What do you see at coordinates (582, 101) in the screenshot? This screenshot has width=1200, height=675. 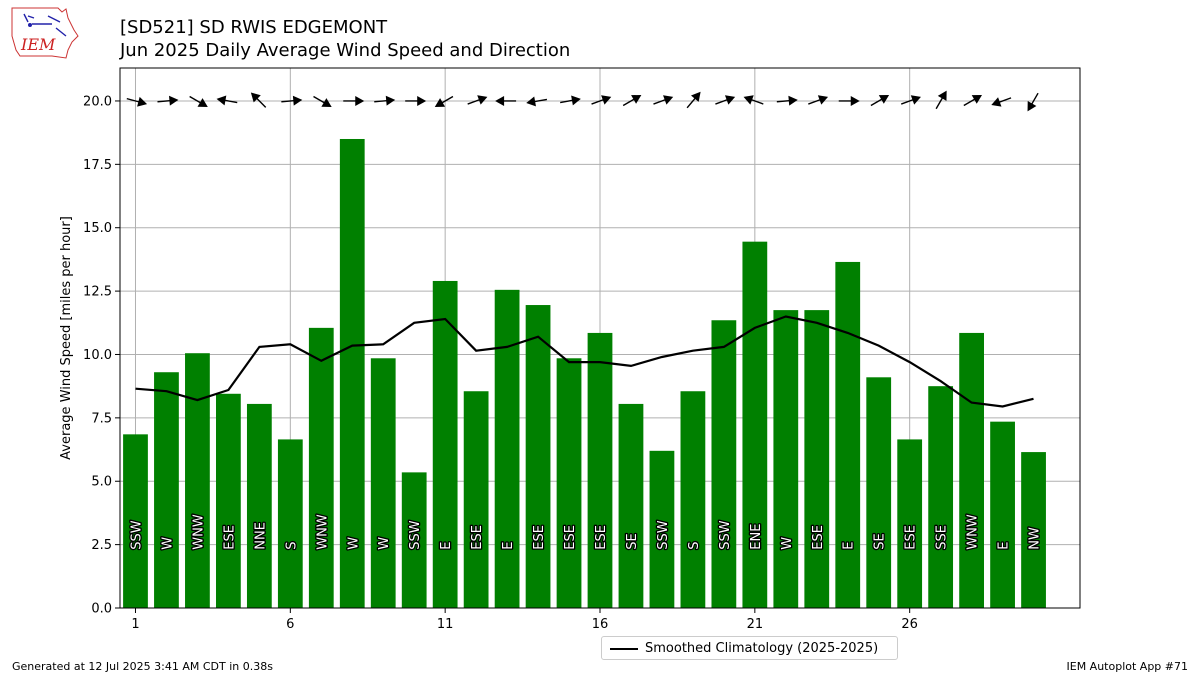 I see `wind-arrows` at bounding box center [582, 101].